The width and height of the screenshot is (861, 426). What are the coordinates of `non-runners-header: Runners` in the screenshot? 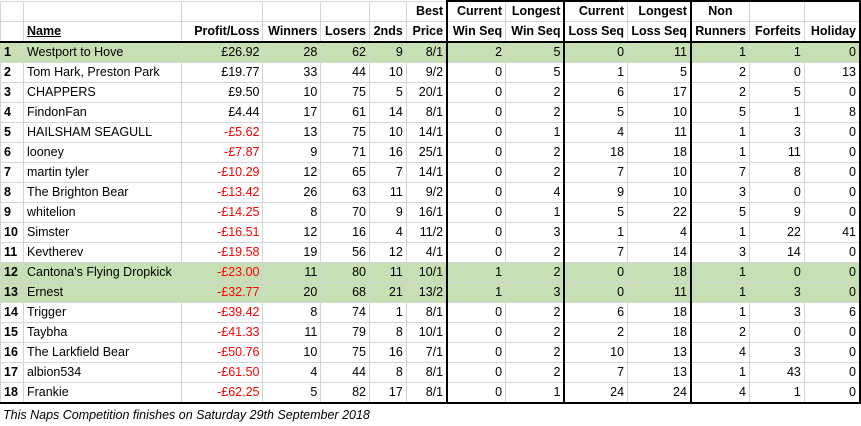 It's located at (719, 32).